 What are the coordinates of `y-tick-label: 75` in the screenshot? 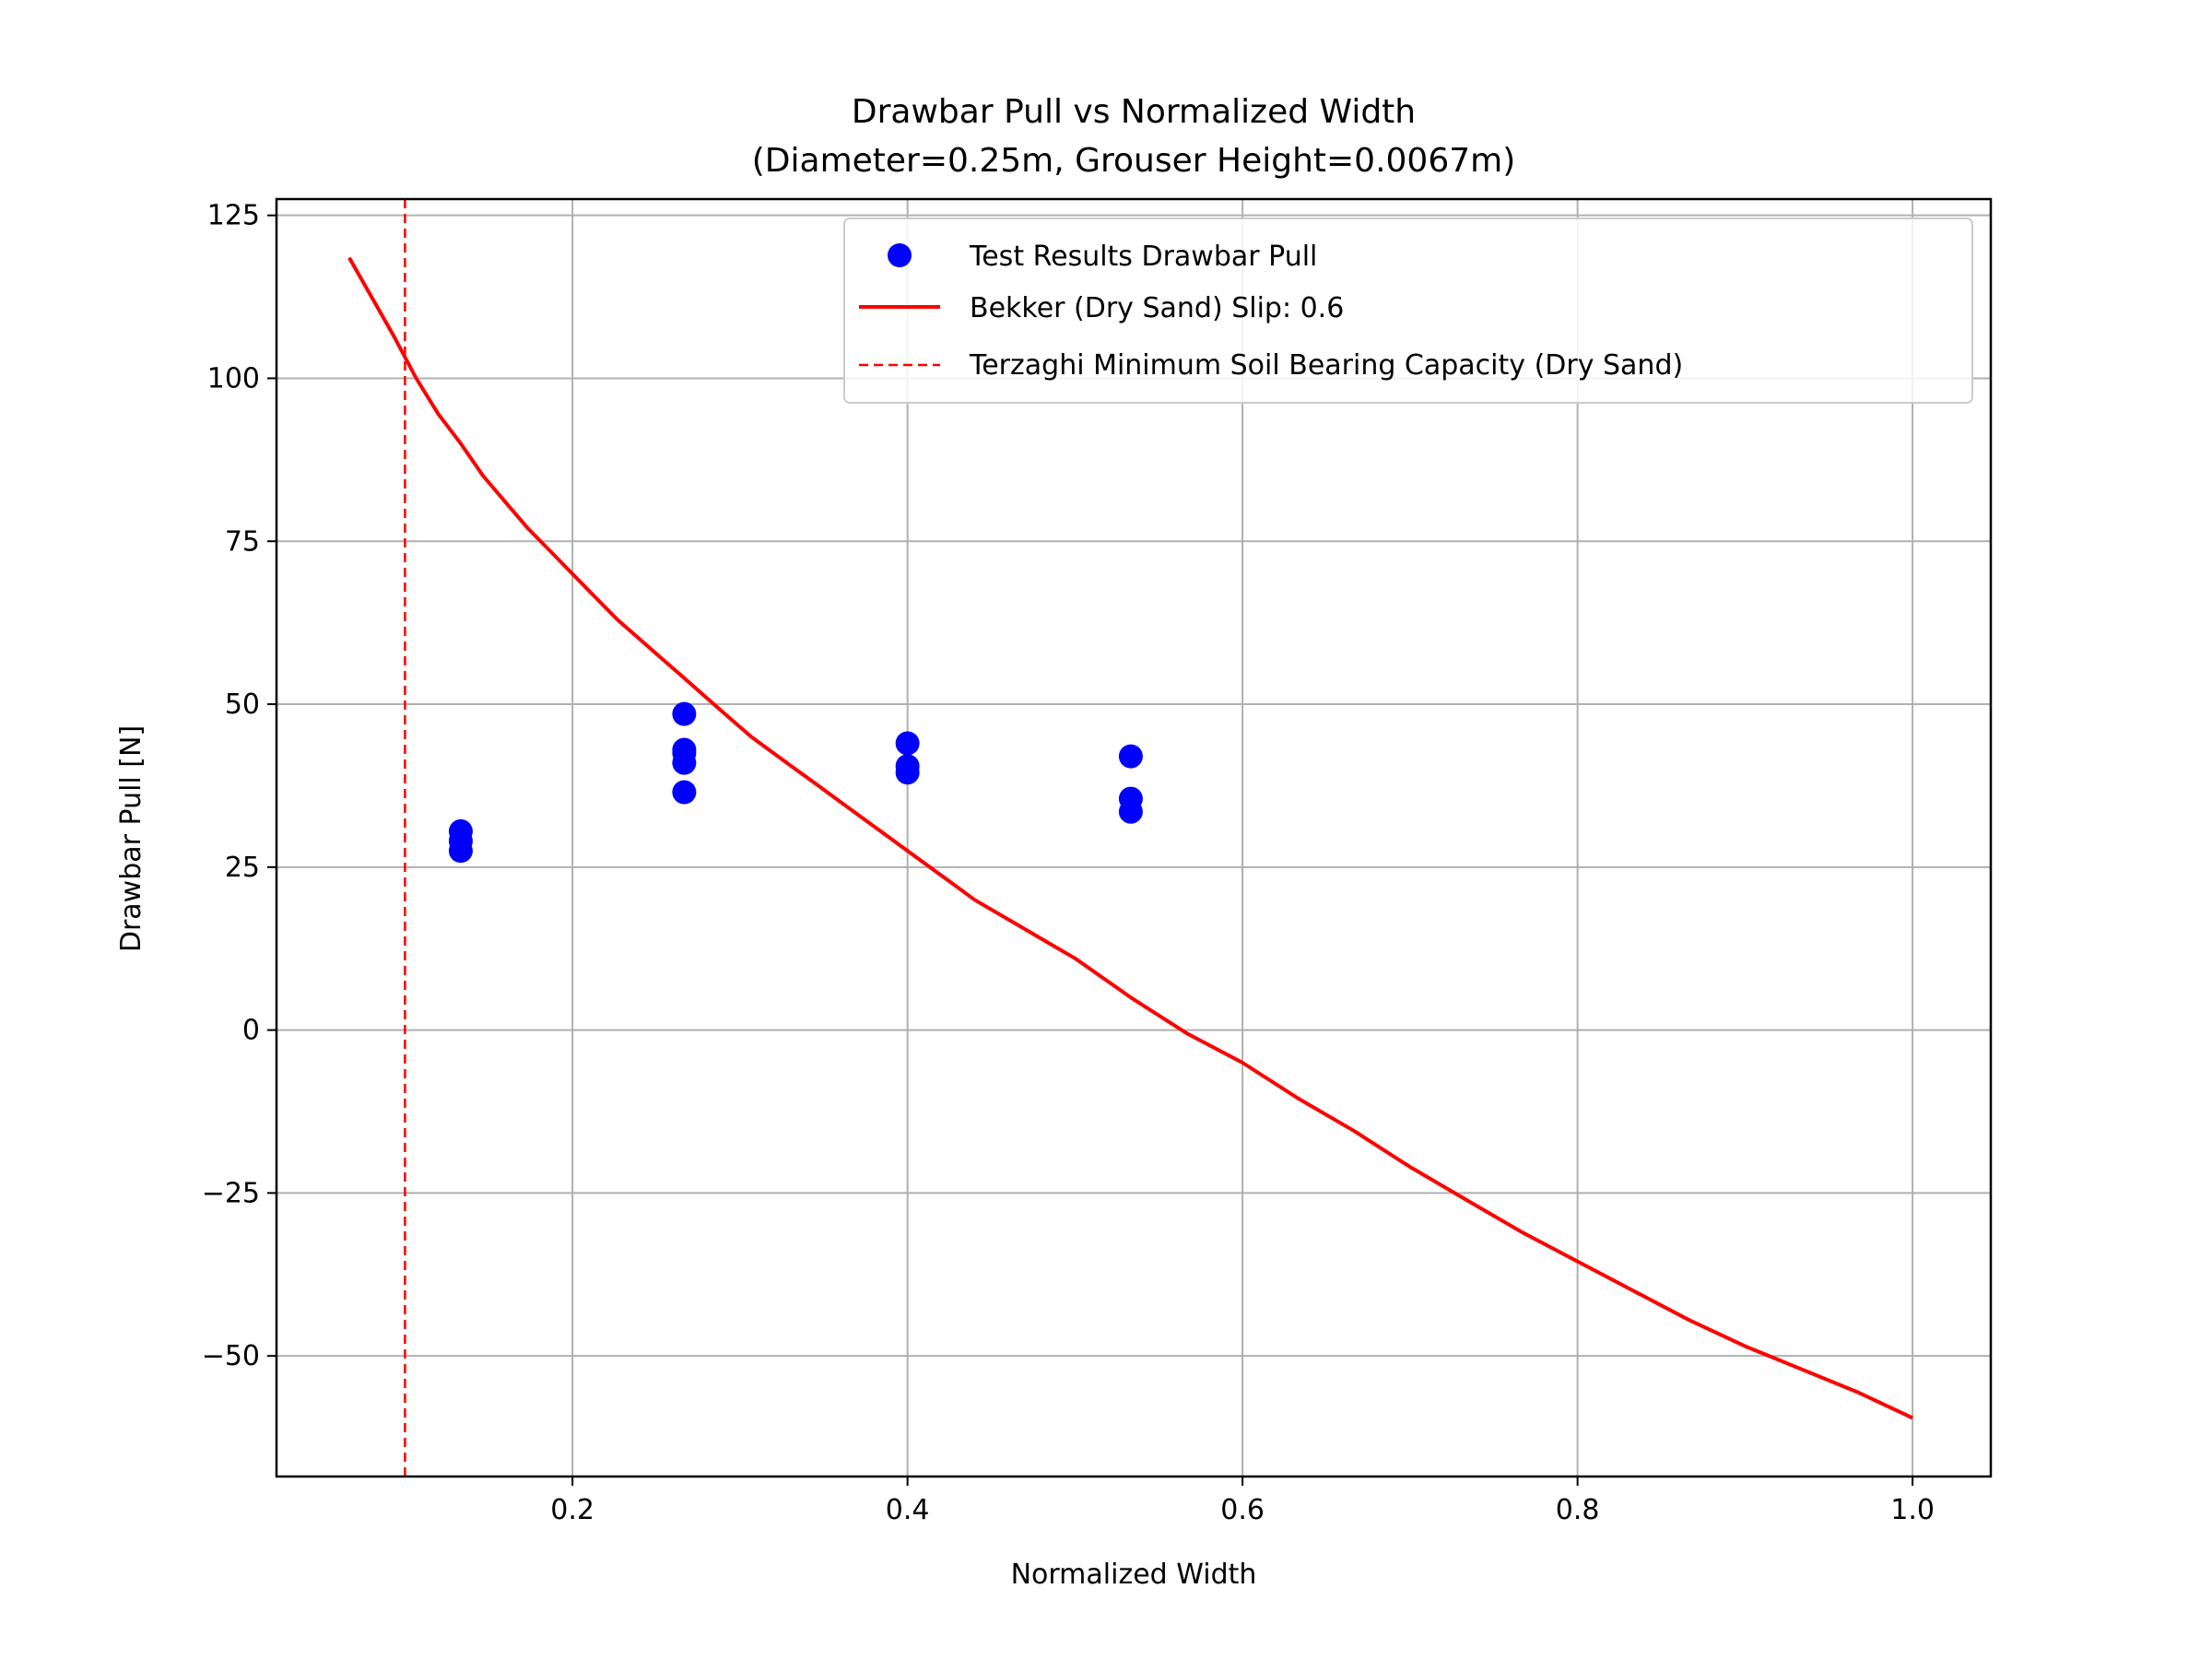 It's located at (242, 541).